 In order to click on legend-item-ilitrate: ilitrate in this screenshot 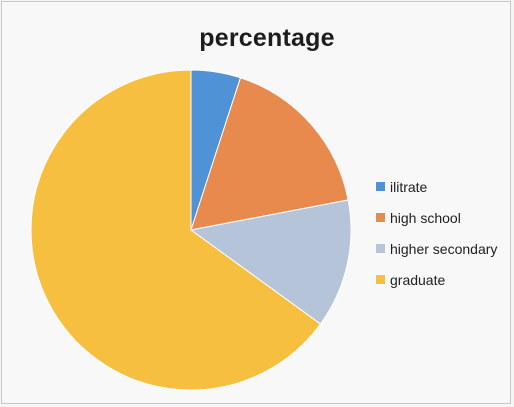, I will do `click(436, 186)`.